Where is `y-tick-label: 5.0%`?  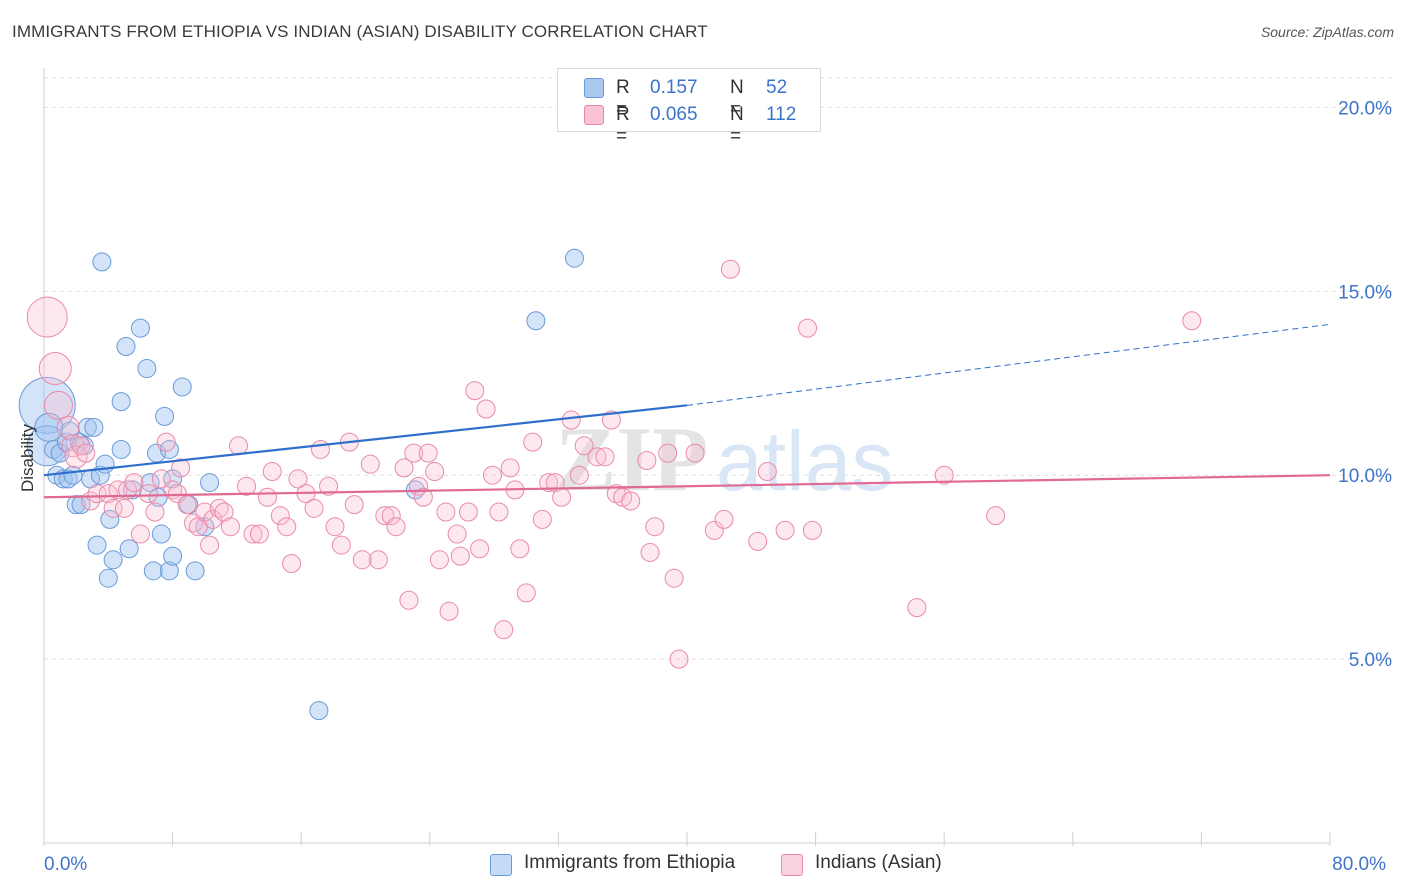
y-tick-label: 5.0% is located at coordinates (1370, 660).